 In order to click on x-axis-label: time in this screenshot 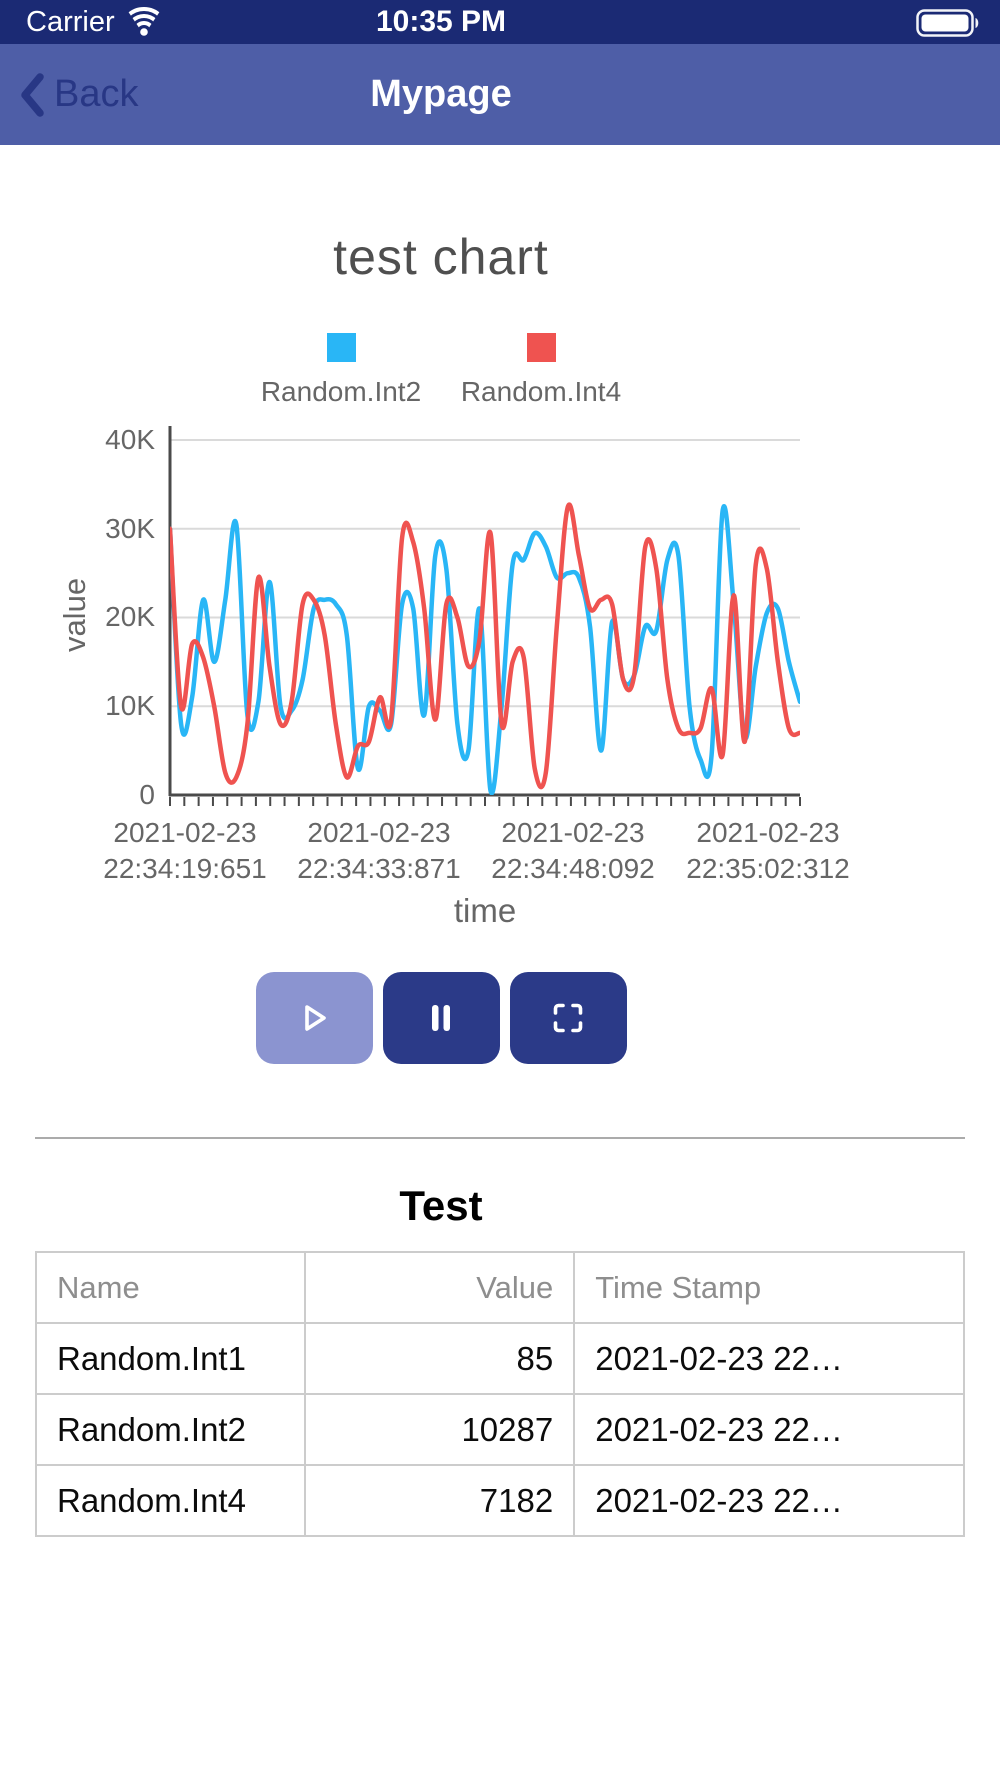, I will do `click(485, 910)`.